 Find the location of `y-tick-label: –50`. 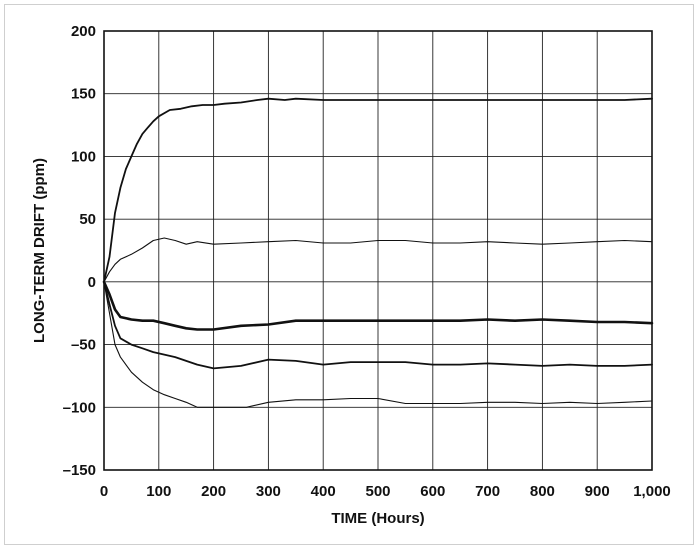

y-tick-label: –50 is located at coordinates (83, 345).